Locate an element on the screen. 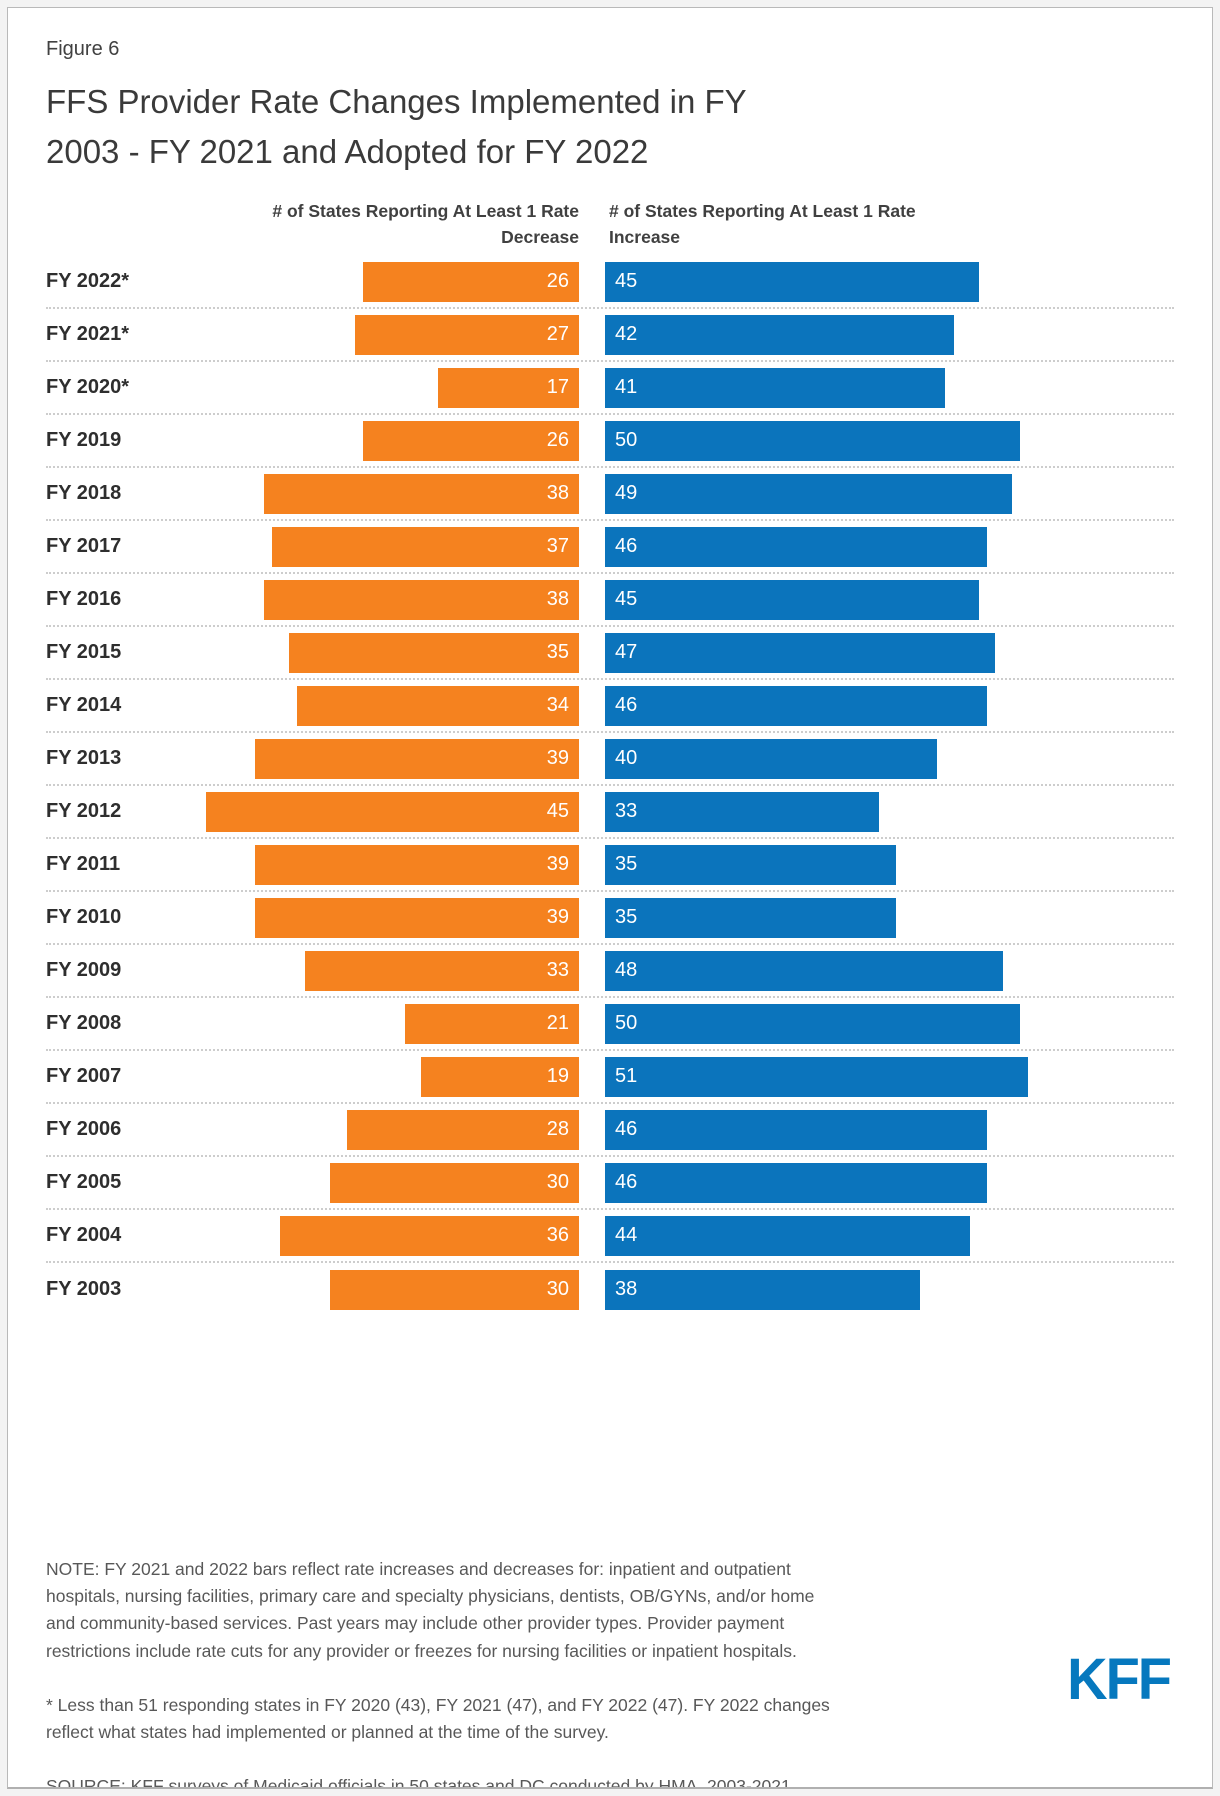  chart-row: FY 2017 37 46 is located at coordinates (610, 547).